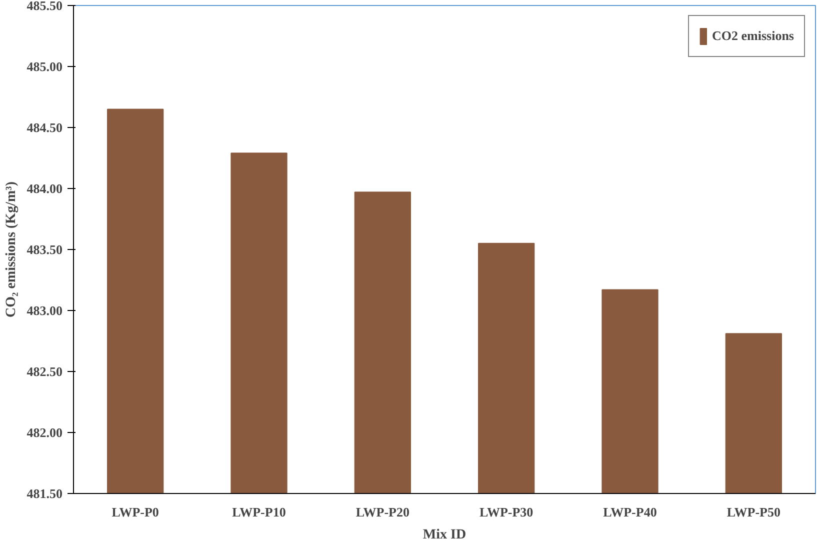  I want to click on x-tick-label: LWP-P10, so click(259, 512).